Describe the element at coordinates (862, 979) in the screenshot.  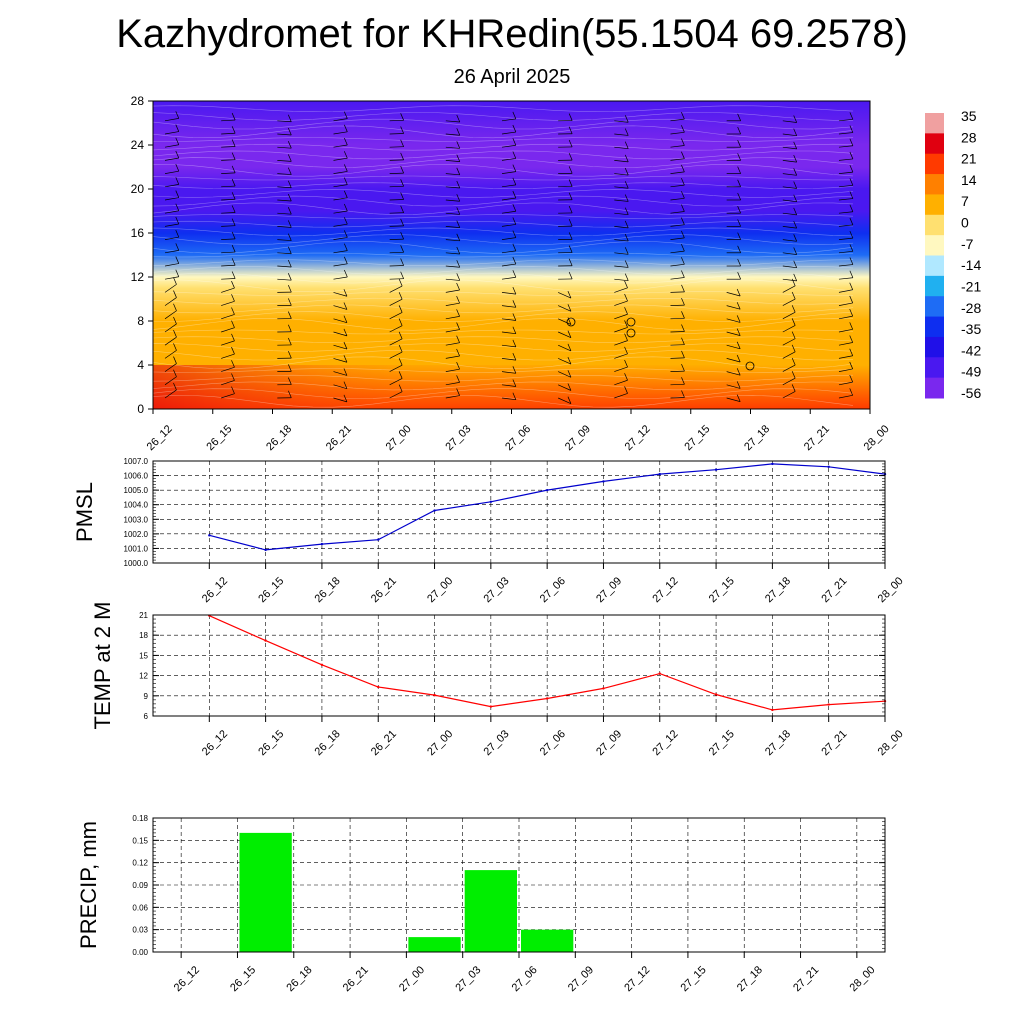
I see `x-tick-label: 28_00` at that location.